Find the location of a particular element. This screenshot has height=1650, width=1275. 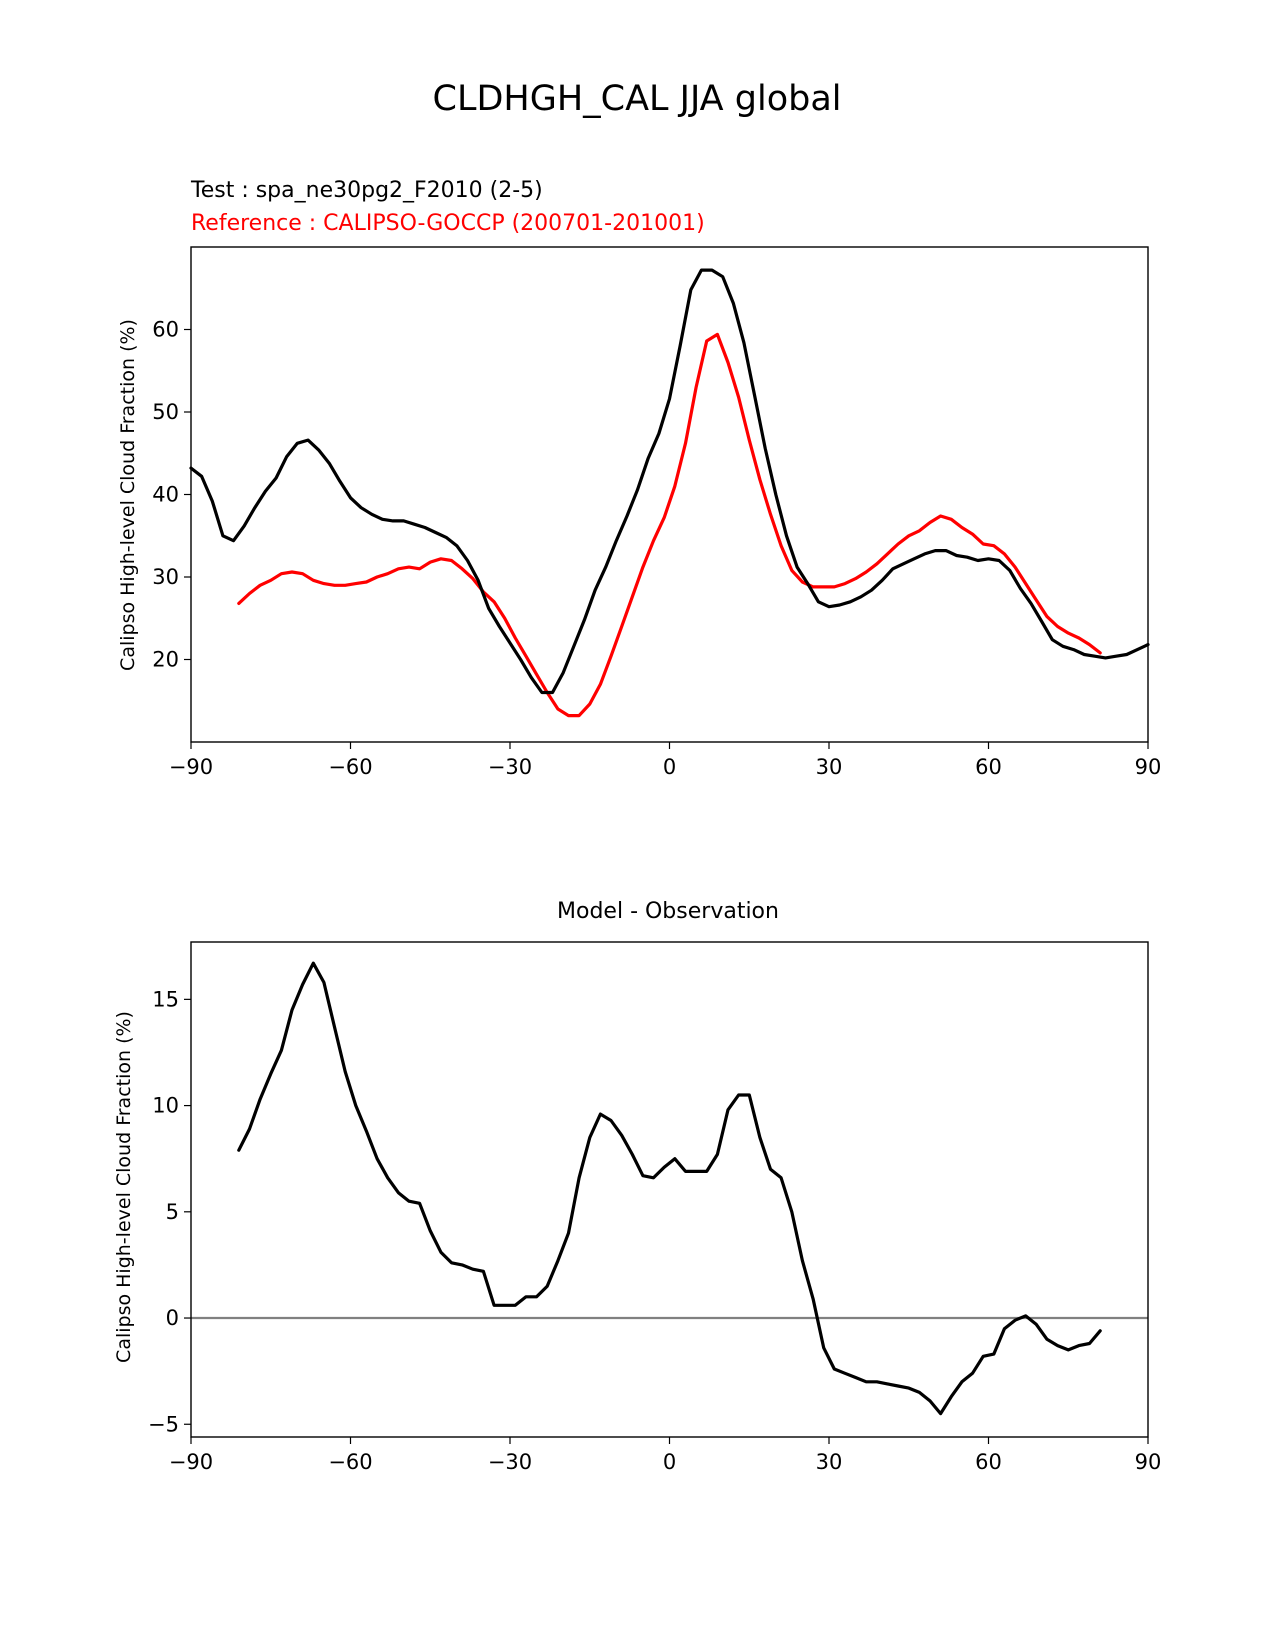

y-tick-label: 20 is located at coordinates (165, 660).